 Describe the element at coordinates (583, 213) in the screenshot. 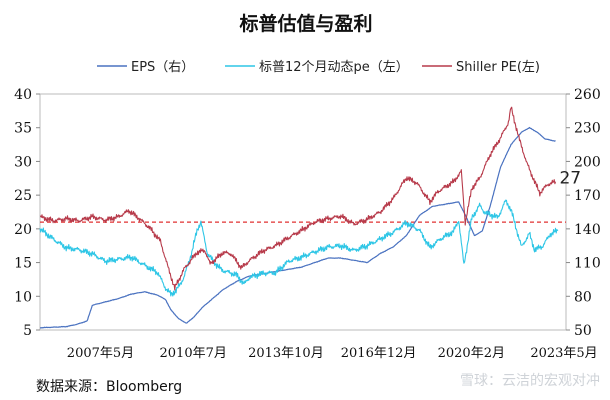

I see `right-axis: 50 80 110 140 170 200 230 260` at that location.